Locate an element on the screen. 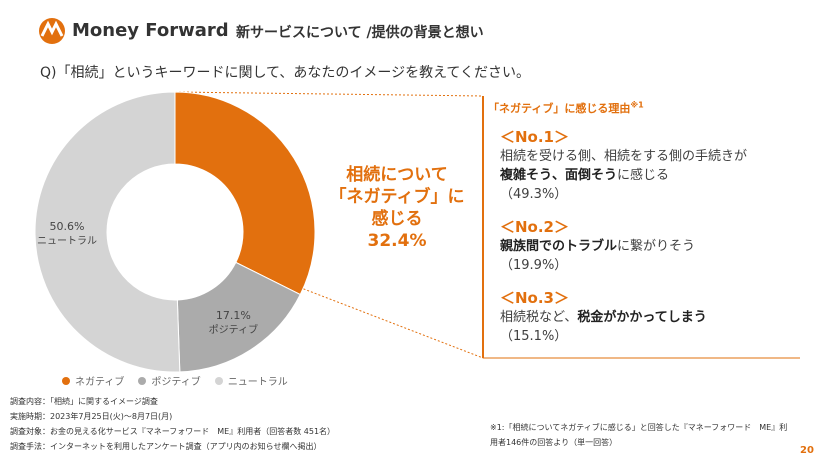 The image size is (822, 461). reason-text: 税金がかかってしまう is located at coordinates (642, 317).